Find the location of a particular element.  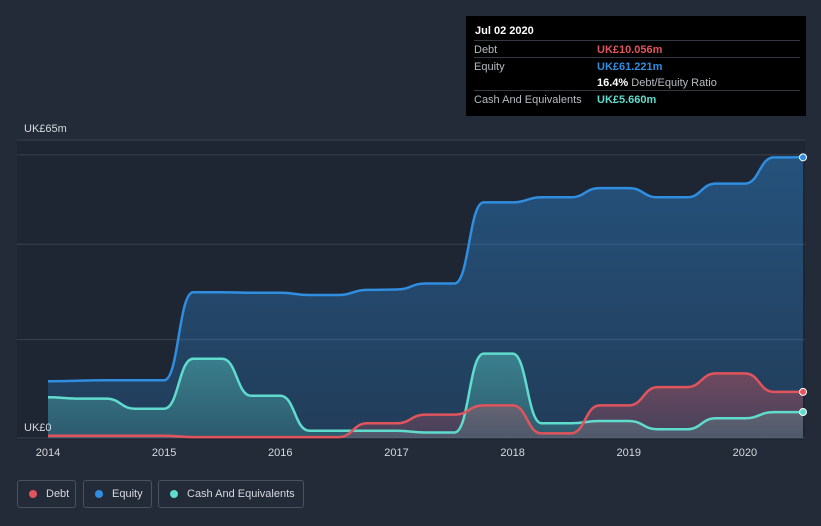

debt-line is located at coordinates (425, 405).